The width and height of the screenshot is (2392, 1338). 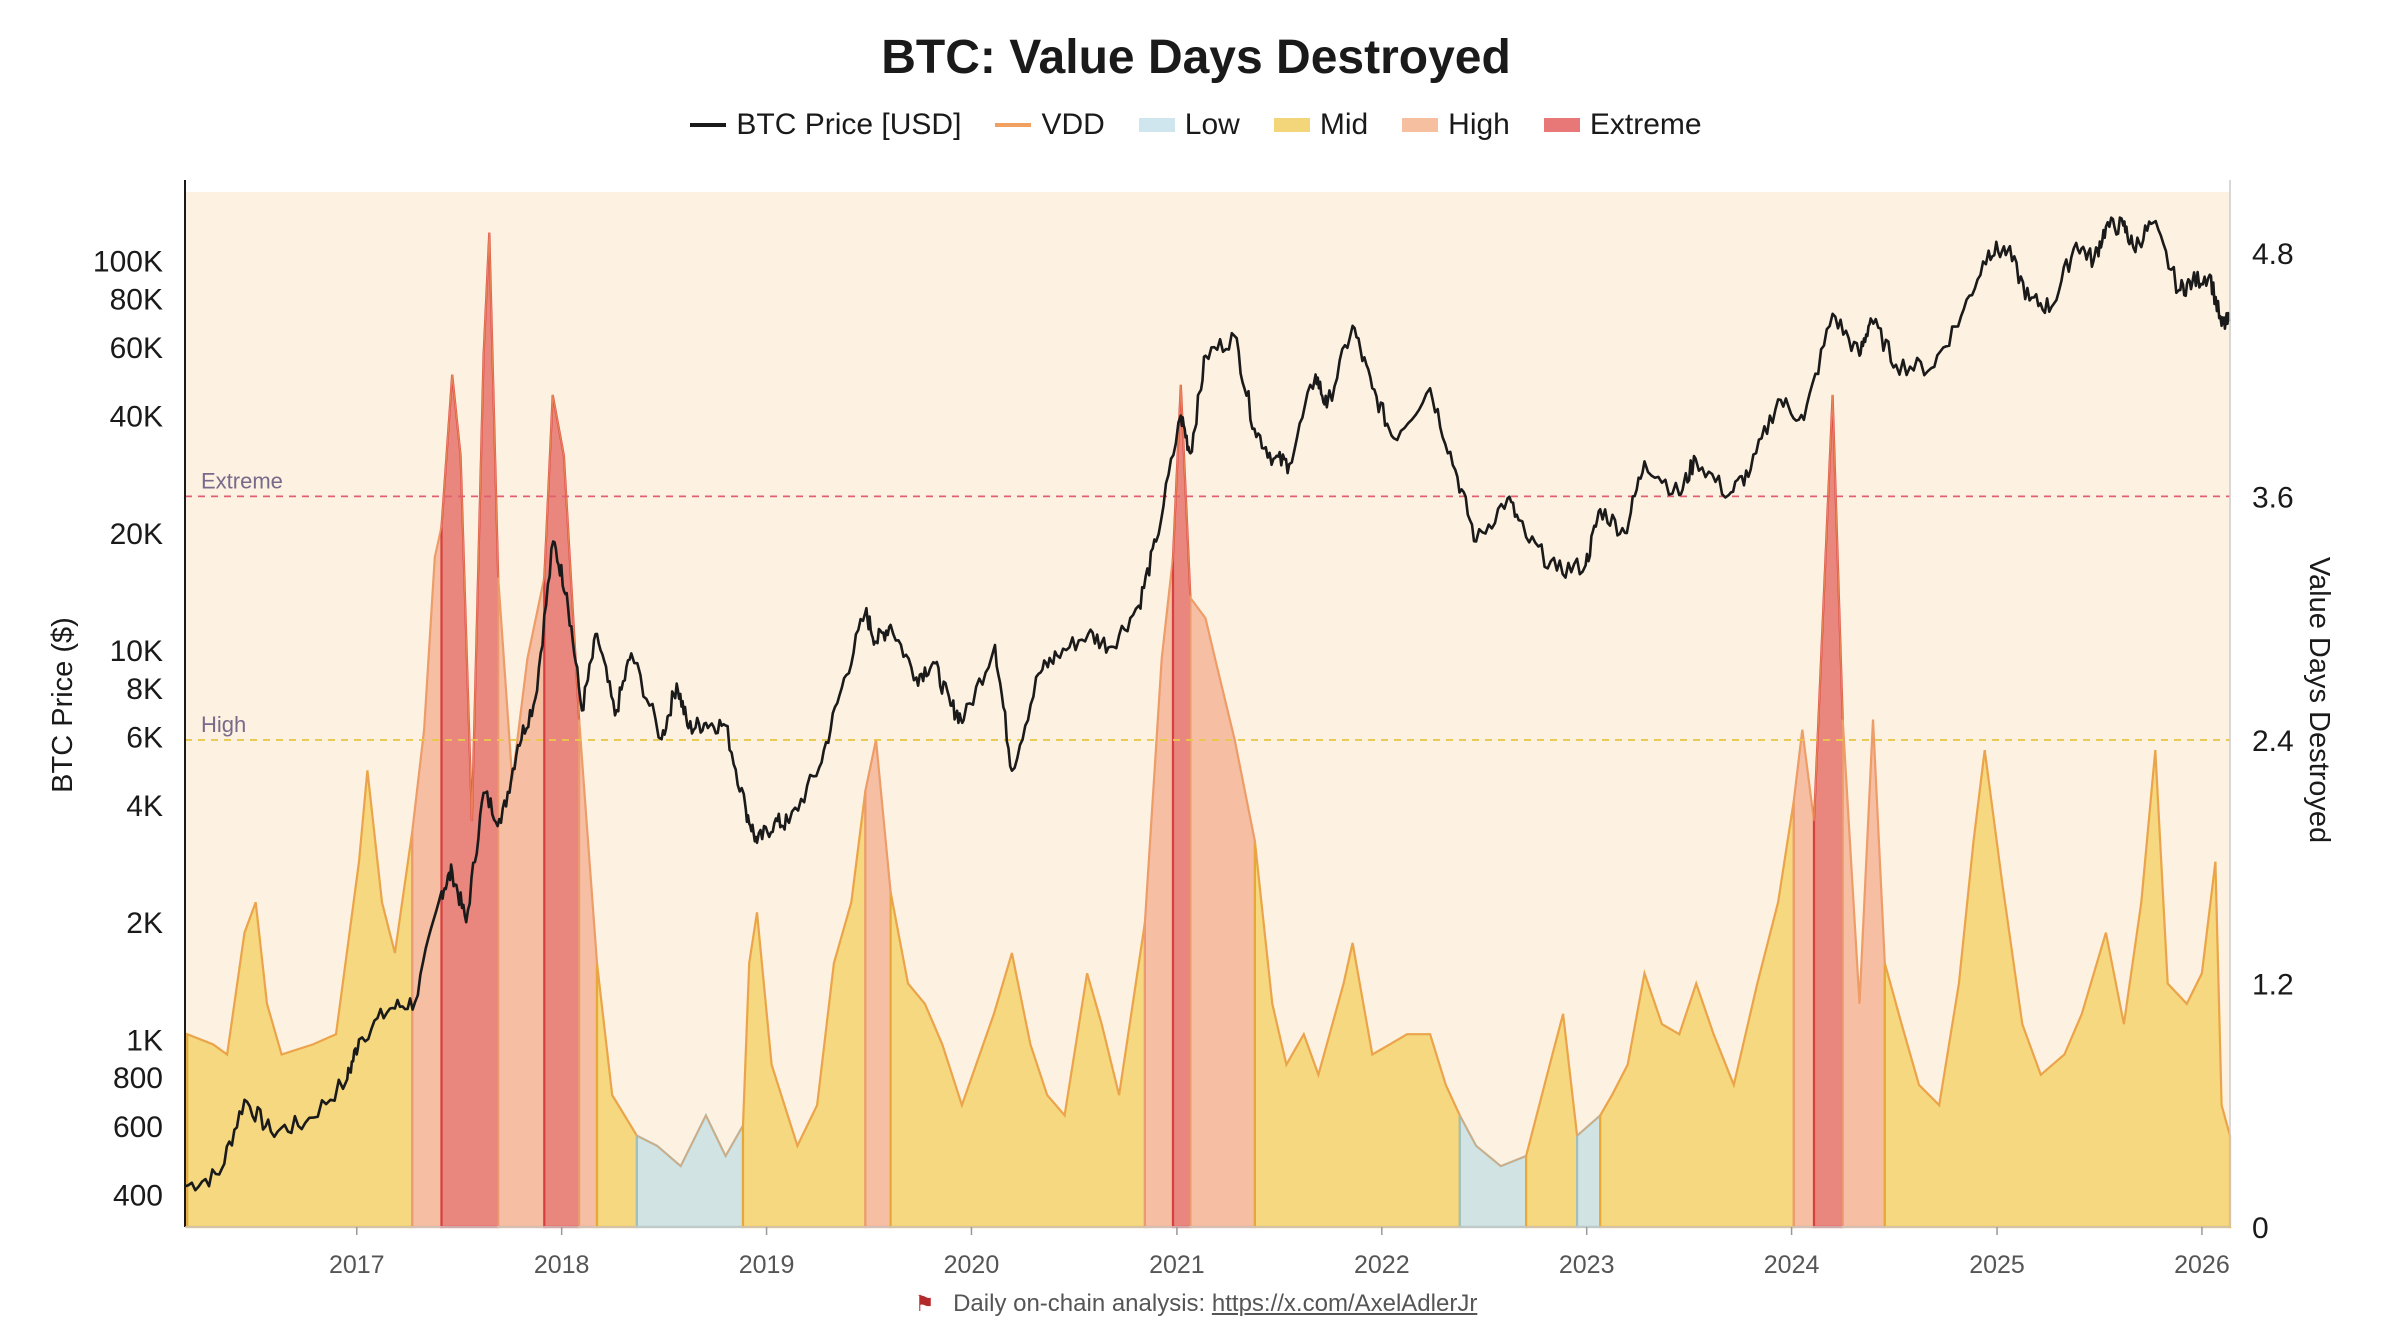 I want to click on legend-swatch-btc-price, so click(x=708, y=125).